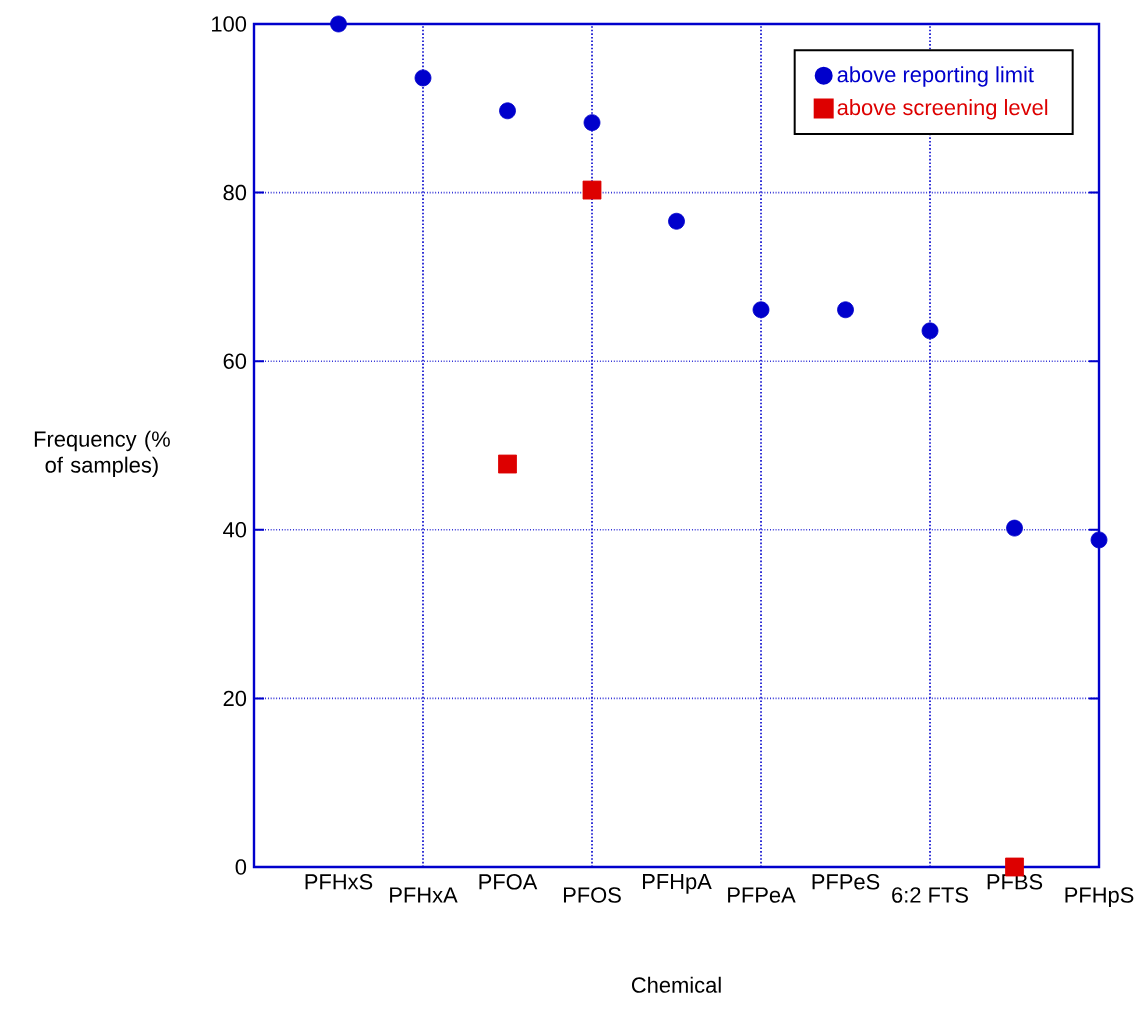 The height and width of the screenshot is (1010, 1144). I want to click on legend-label: above screening level, so click(942, 109).